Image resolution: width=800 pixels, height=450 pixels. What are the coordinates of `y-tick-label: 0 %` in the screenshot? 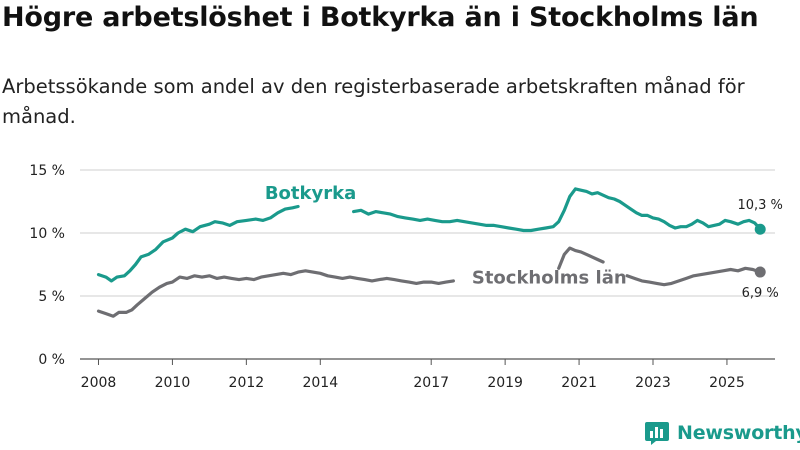 It's located at (51, 360).